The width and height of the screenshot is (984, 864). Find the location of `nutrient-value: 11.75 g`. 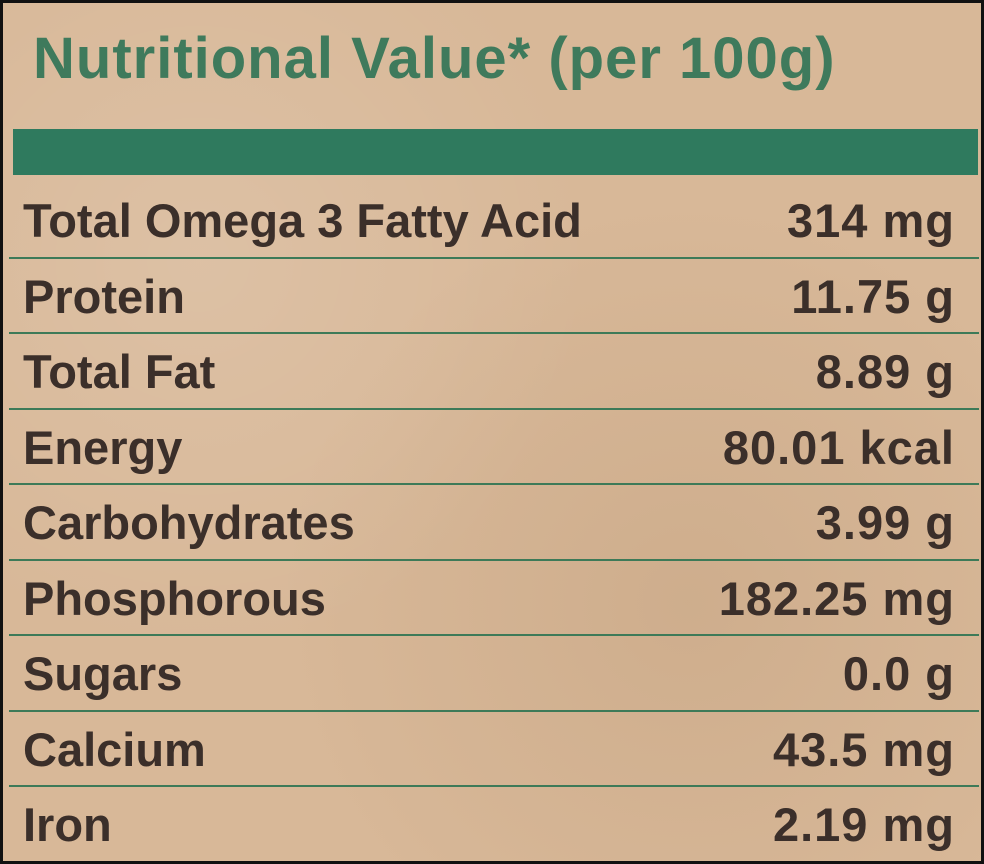

nutrient-value: 11.75 g is located at coordinates (873, 296).